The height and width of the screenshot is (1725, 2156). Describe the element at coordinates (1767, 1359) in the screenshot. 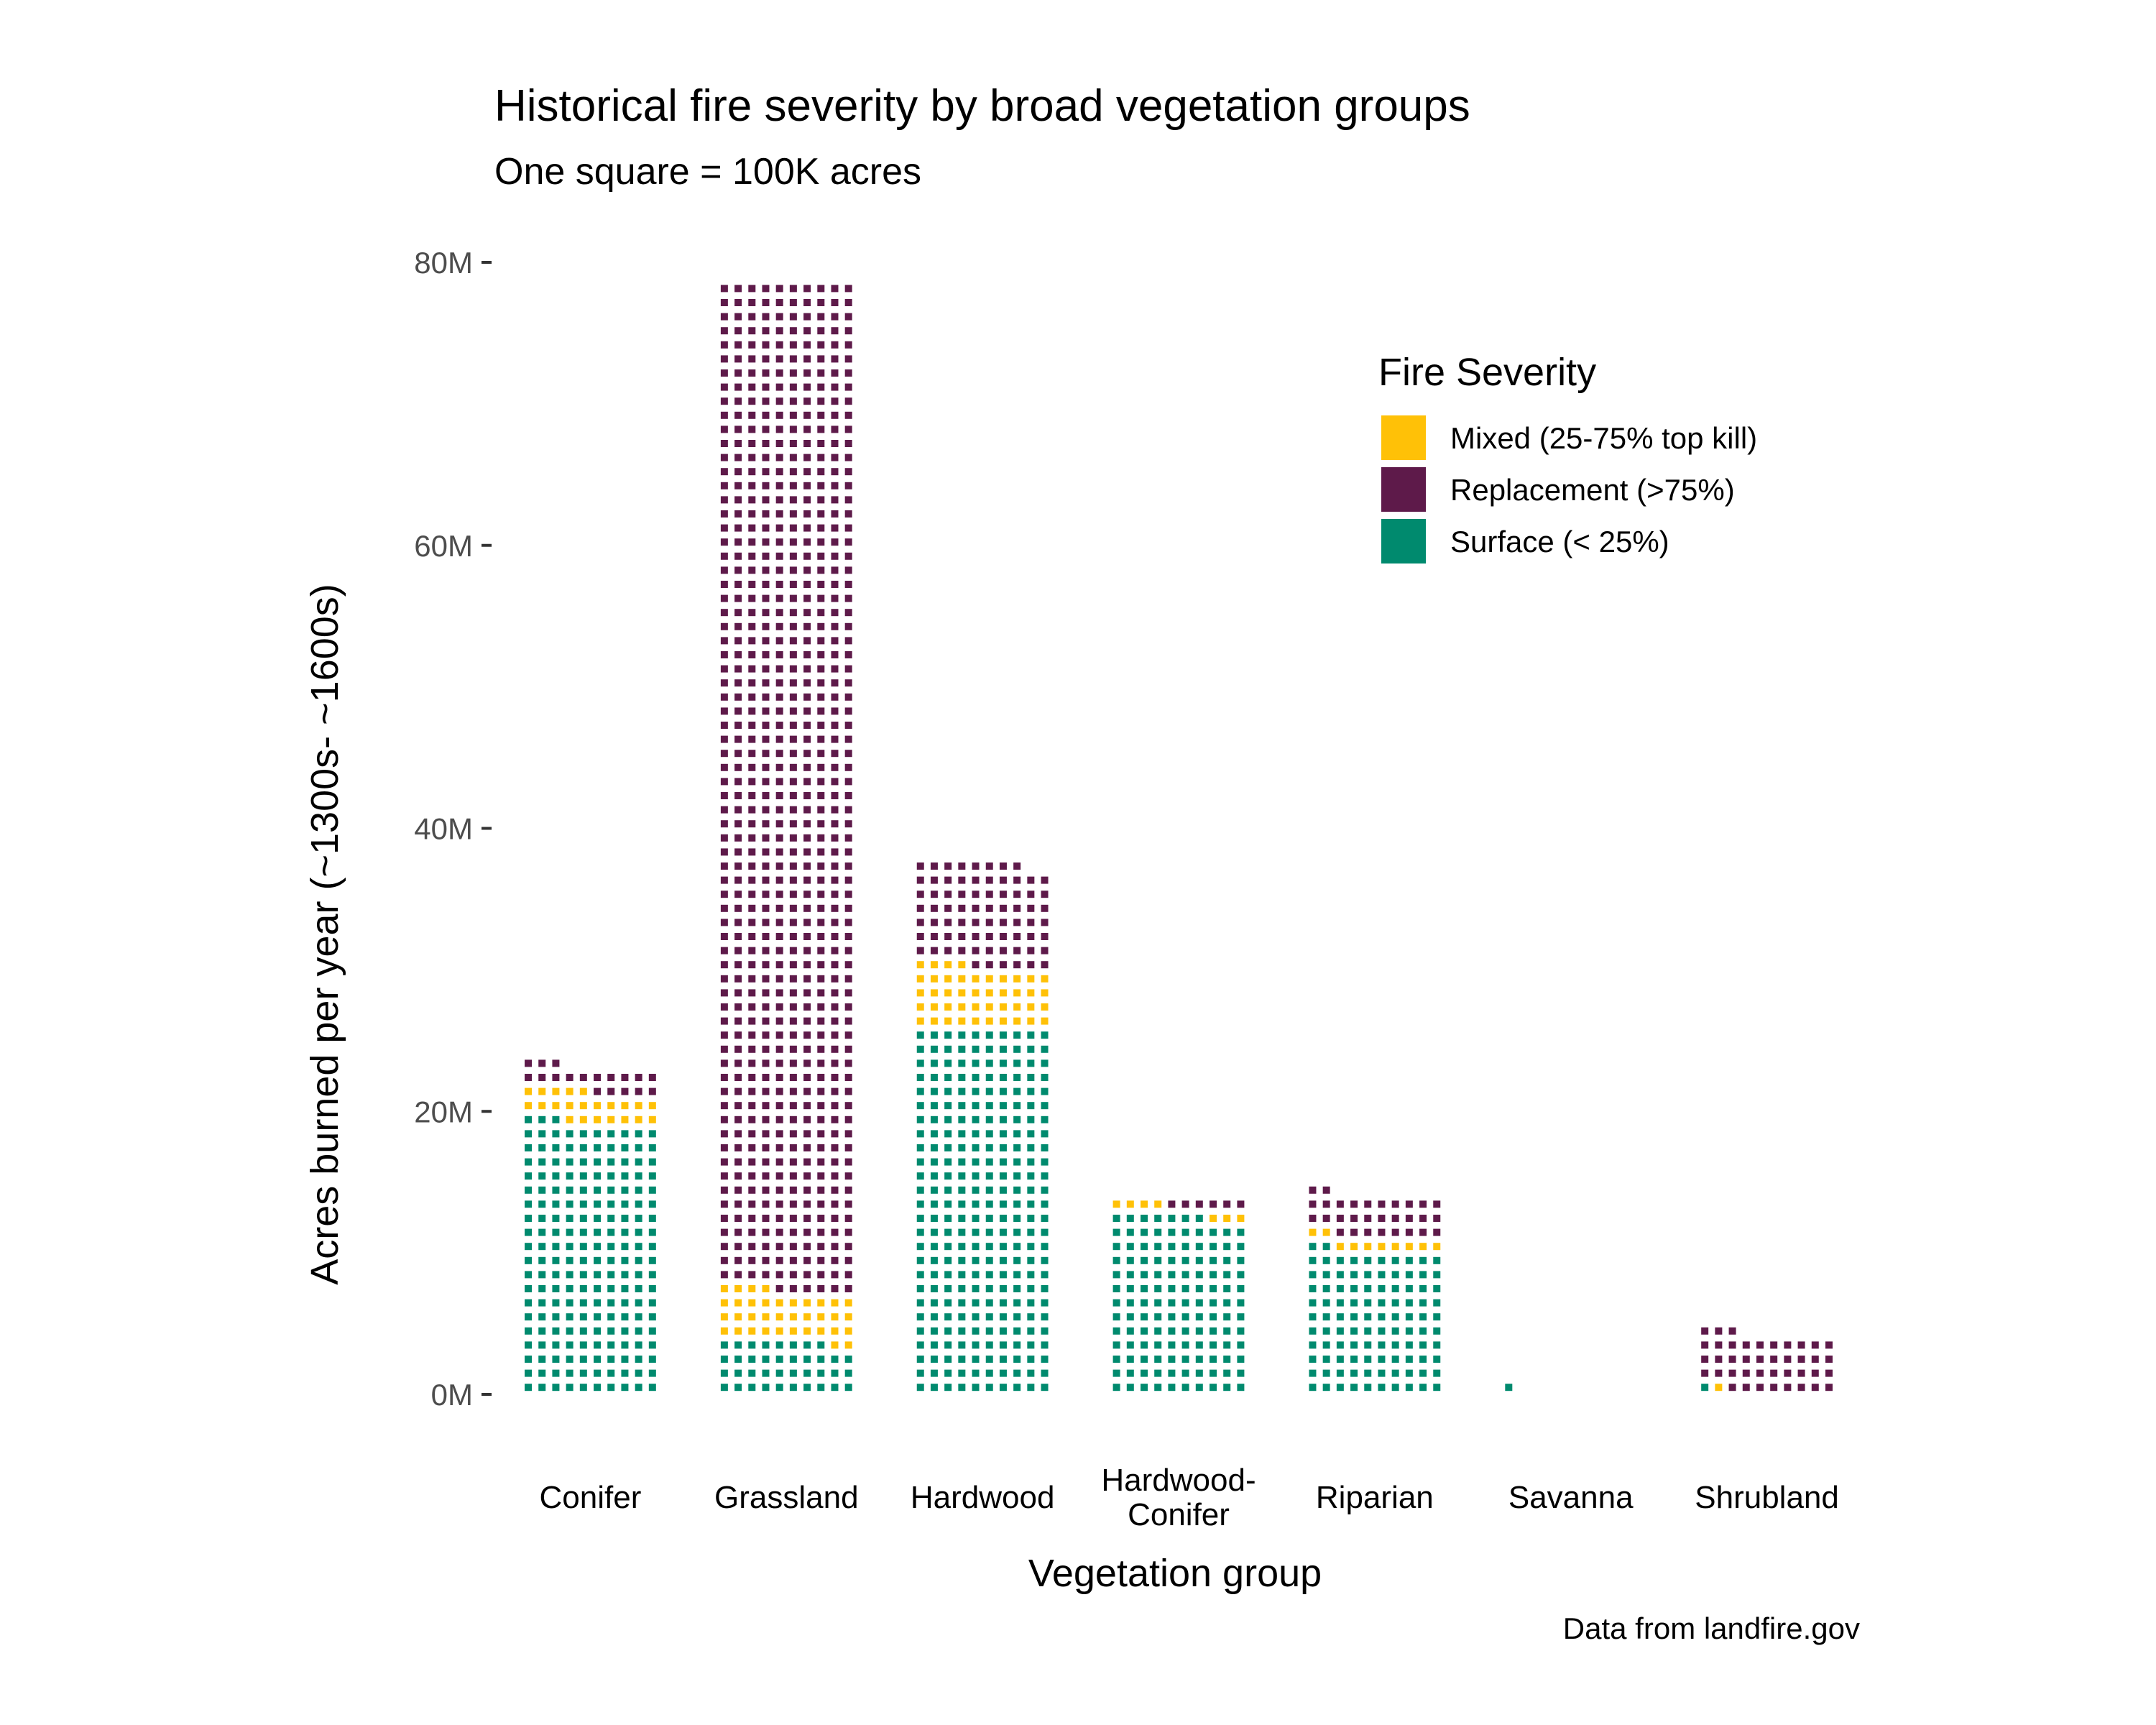

I see `waffle-bar-shrubland` at that location.